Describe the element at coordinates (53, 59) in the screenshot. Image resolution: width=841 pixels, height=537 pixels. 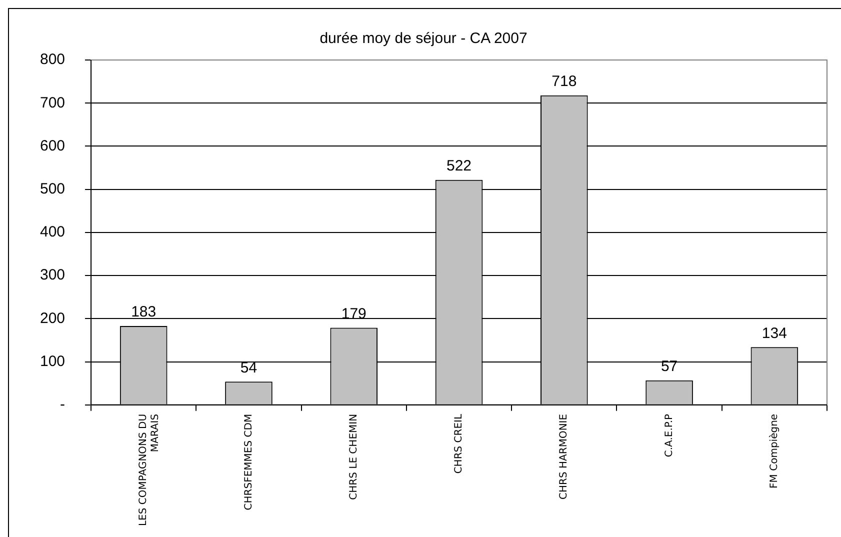
I see `y-tick-label: 800` at that location.